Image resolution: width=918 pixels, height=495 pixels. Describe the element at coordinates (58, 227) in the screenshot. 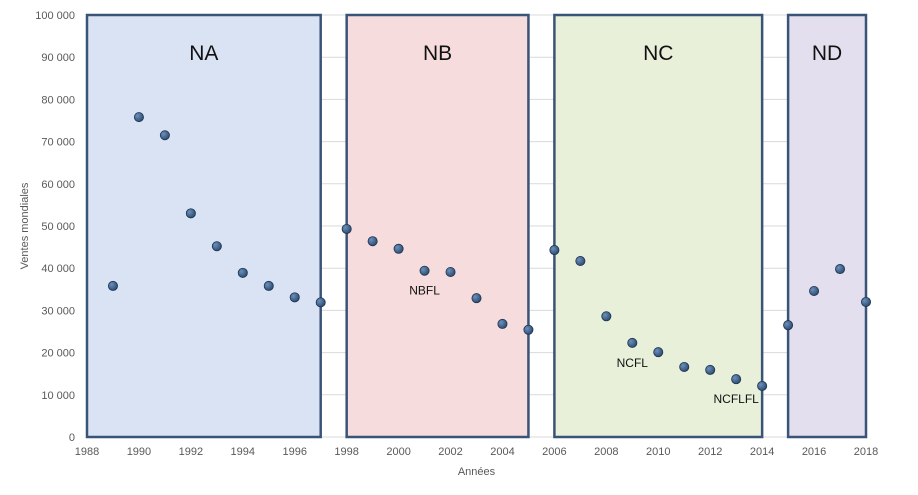

I see `y-tick-label: 50 000` at that location.